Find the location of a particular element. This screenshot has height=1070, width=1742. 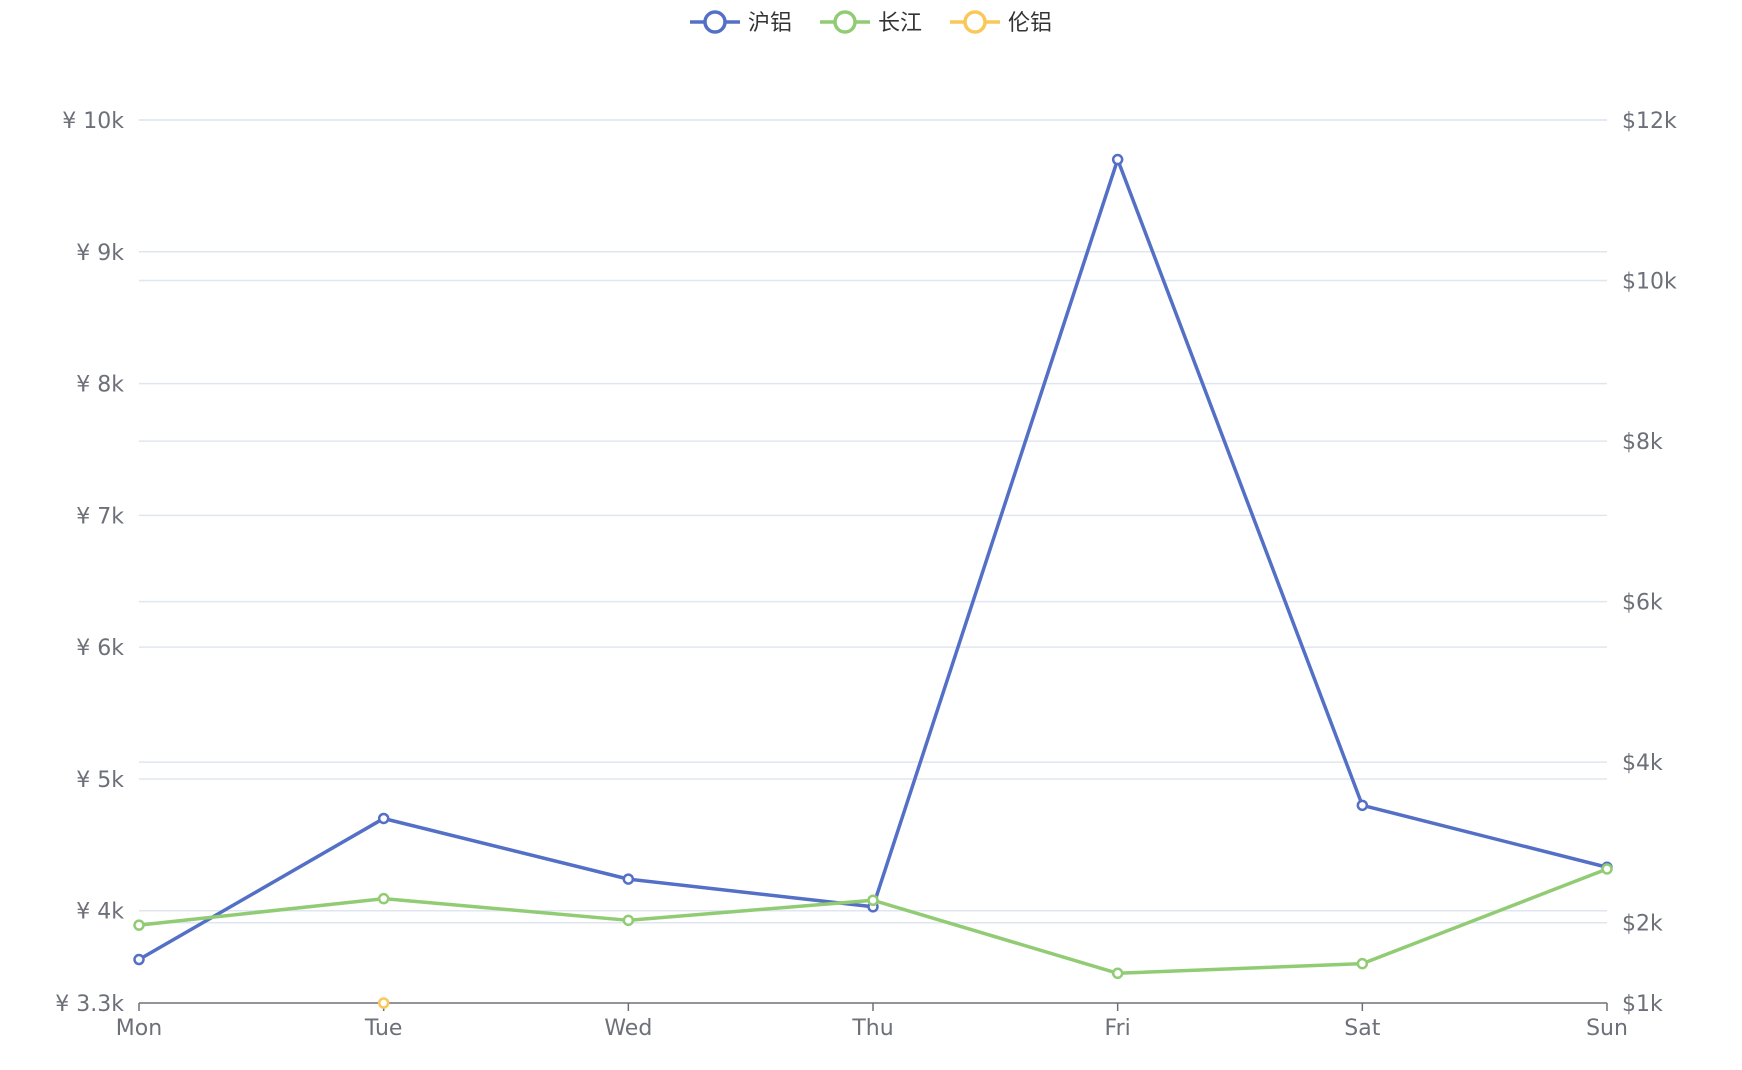

x-tick-label: Mon is located at coordinates (139, 1028).